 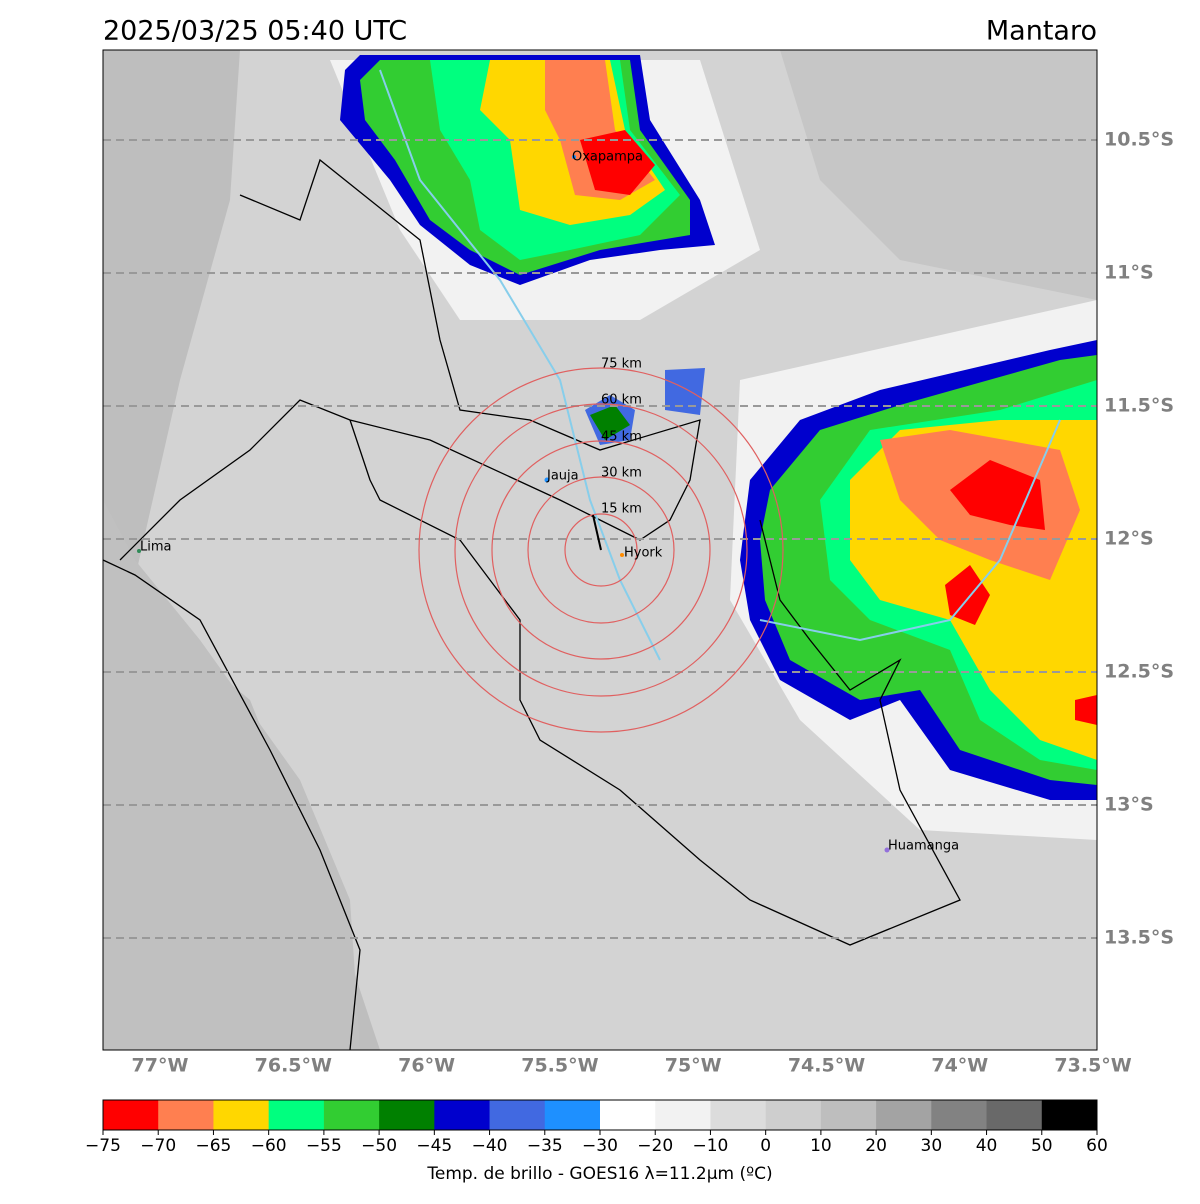 I want to click on region-name: Mantaro, so click(x=1041, y=31).